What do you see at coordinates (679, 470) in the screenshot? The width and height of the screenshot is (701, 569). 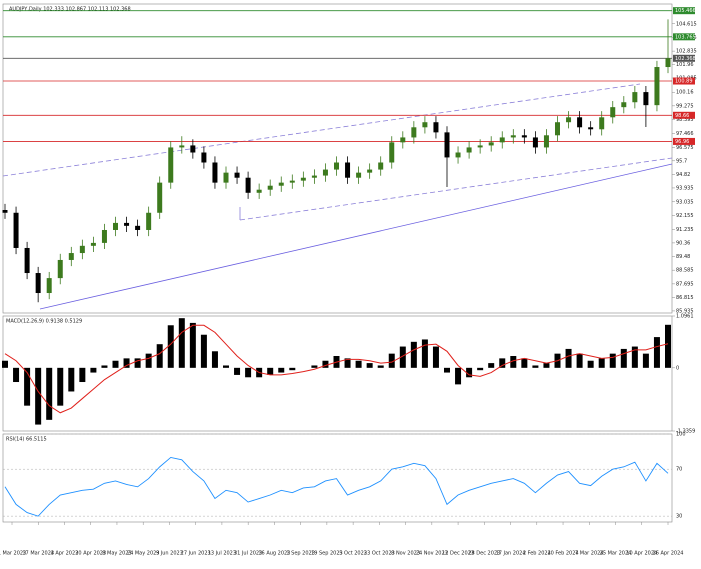 I see `y-tick-label: 70` at bounding box center [679, 470].